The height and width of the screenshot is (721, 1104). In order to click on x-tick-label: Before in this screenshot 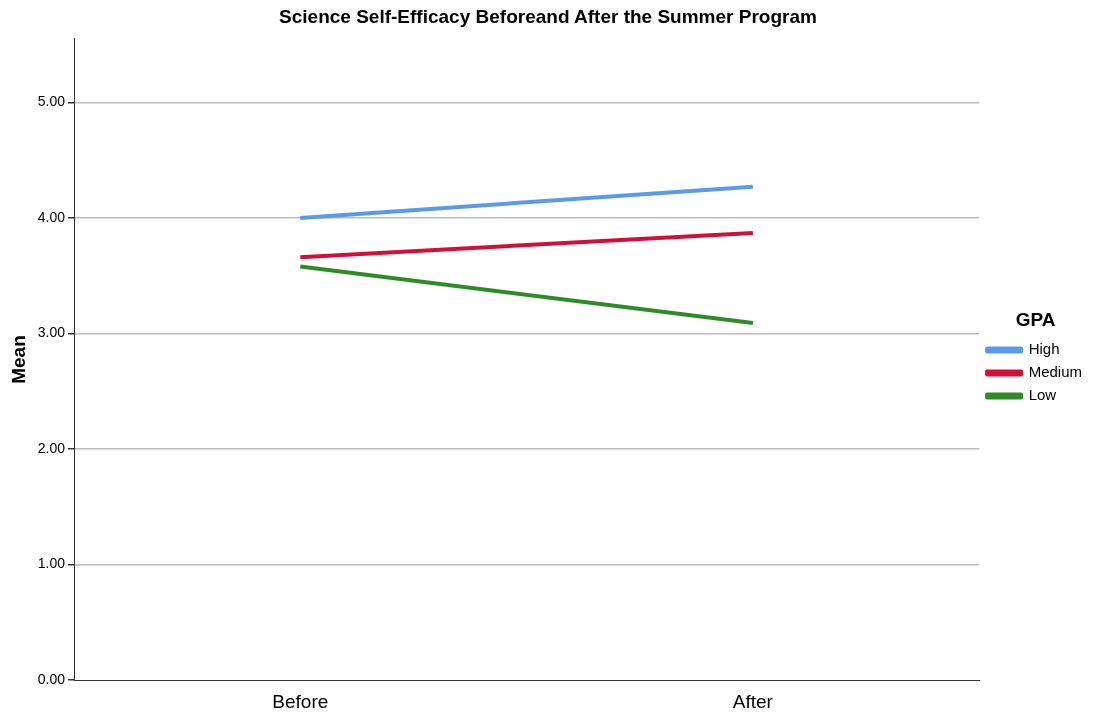, I will do `click(300, 701)`.